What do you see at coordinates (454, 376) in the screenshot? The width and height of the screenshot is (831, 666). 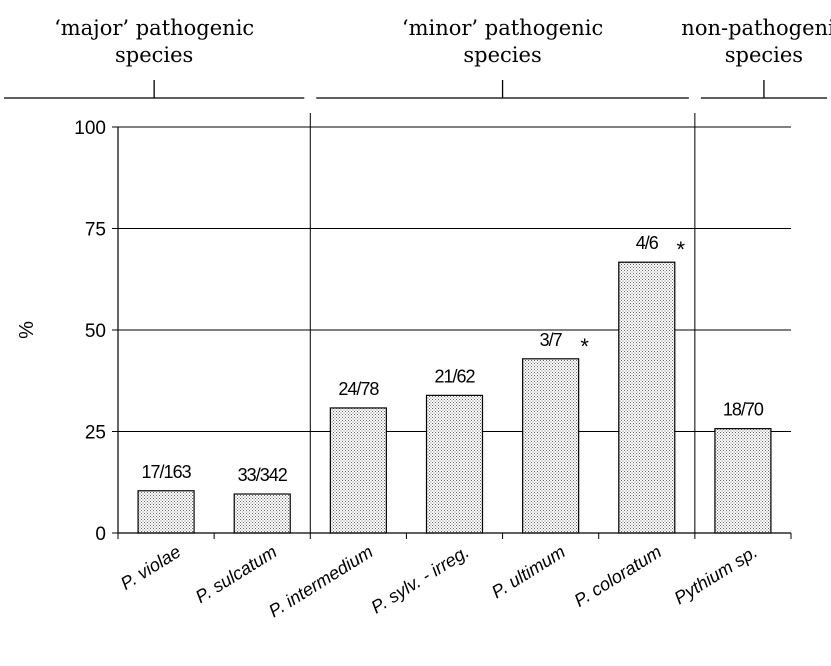 I see `data-label: 21/62` at bounding box center [454, 376].